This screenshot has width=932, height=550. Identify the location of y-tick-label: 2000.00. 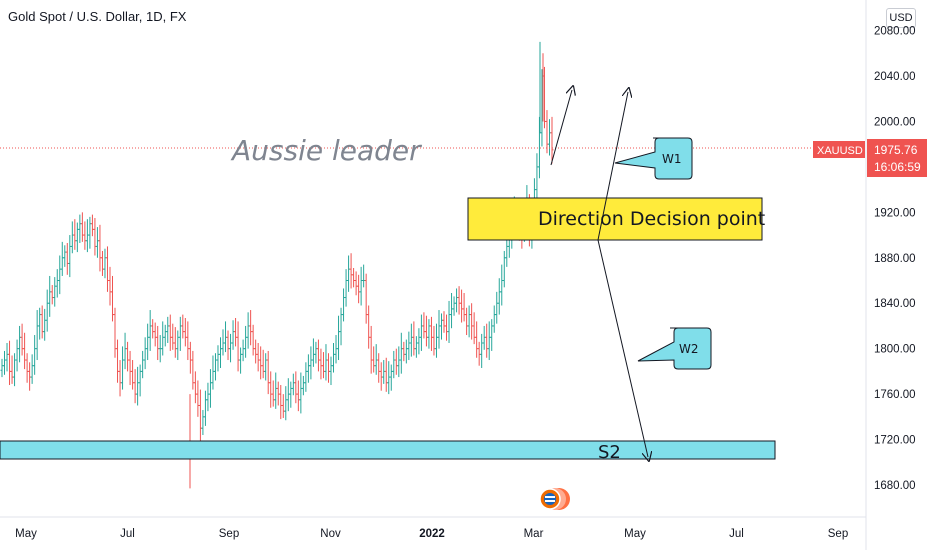
(895, 122).